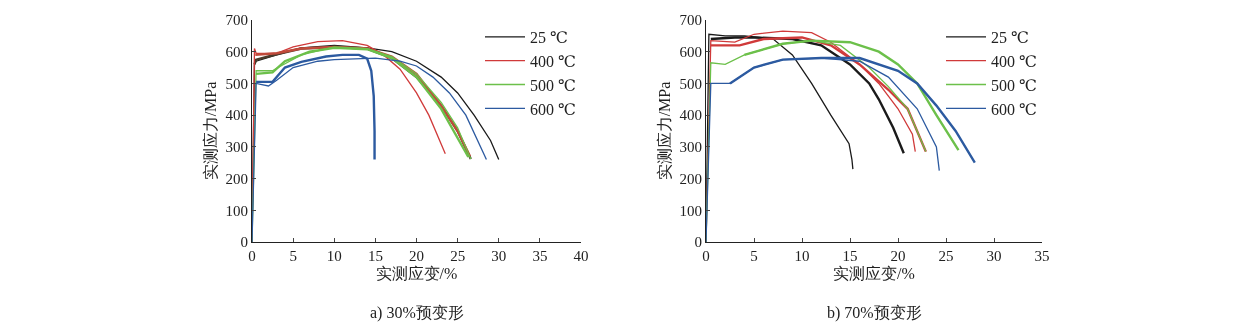  What do you see at coordinates (581, 256) in the screenshot?
I see `x-tick-label: 40` at bounding box center [581, 256].